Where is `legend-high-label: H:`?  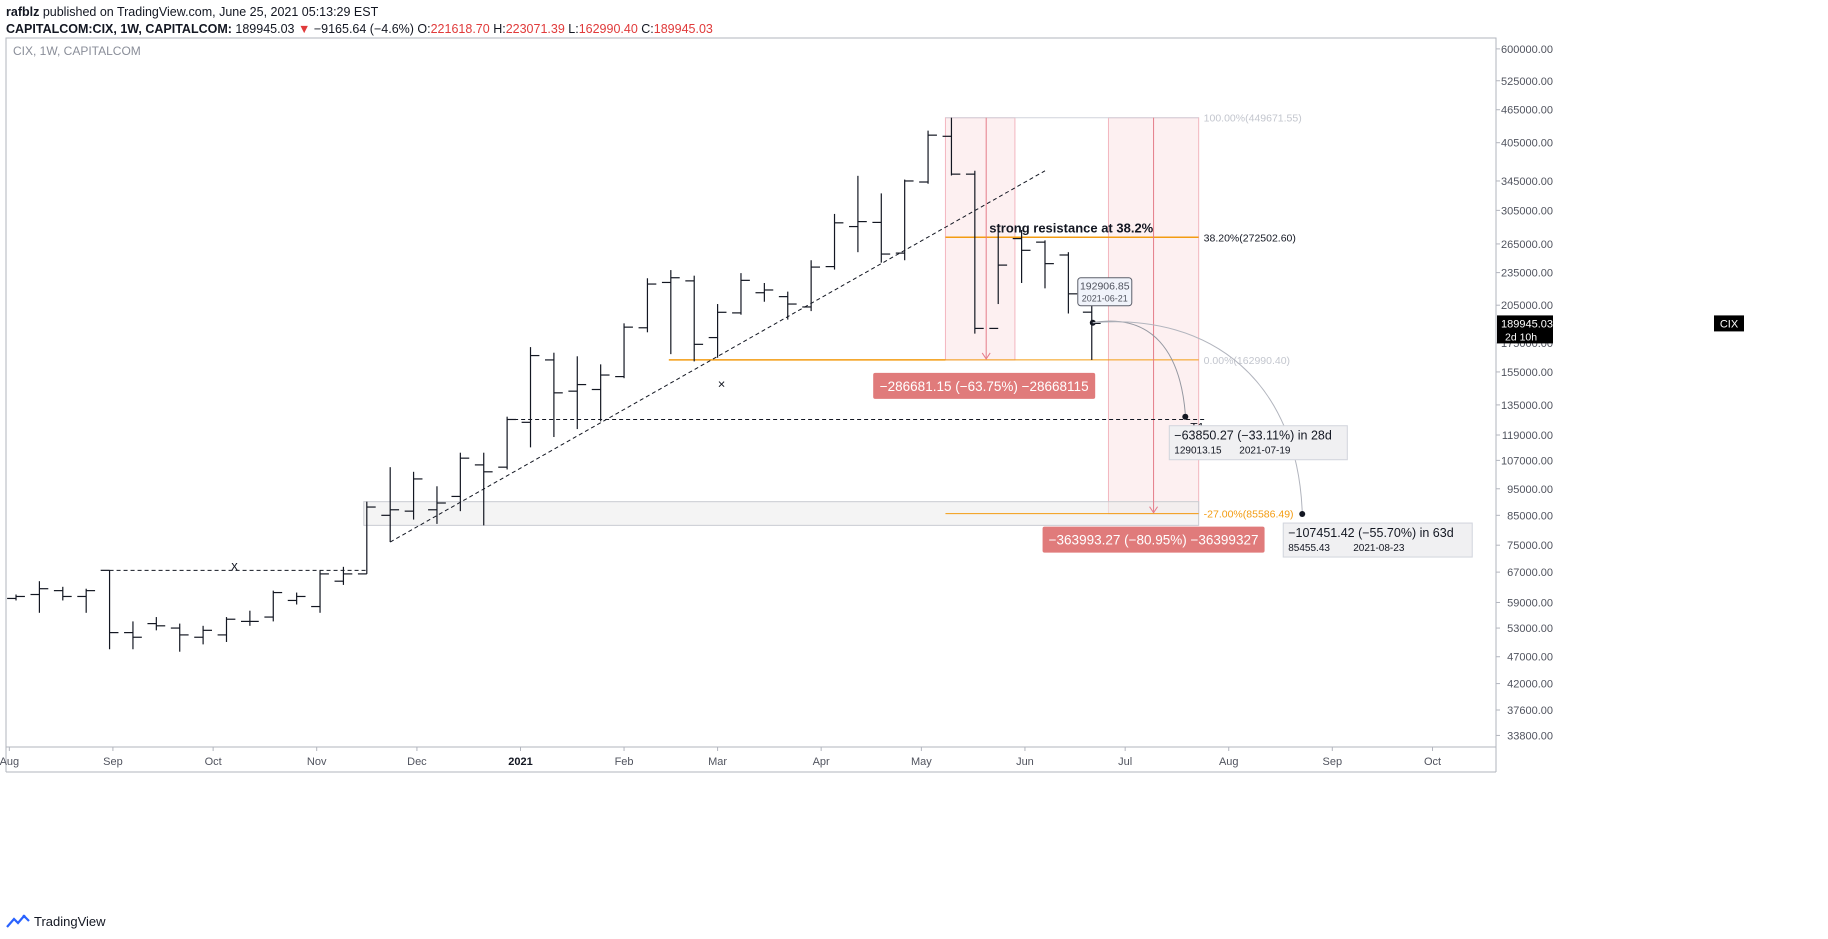
legend-high-label: H: is located at coordinates (499, 29).